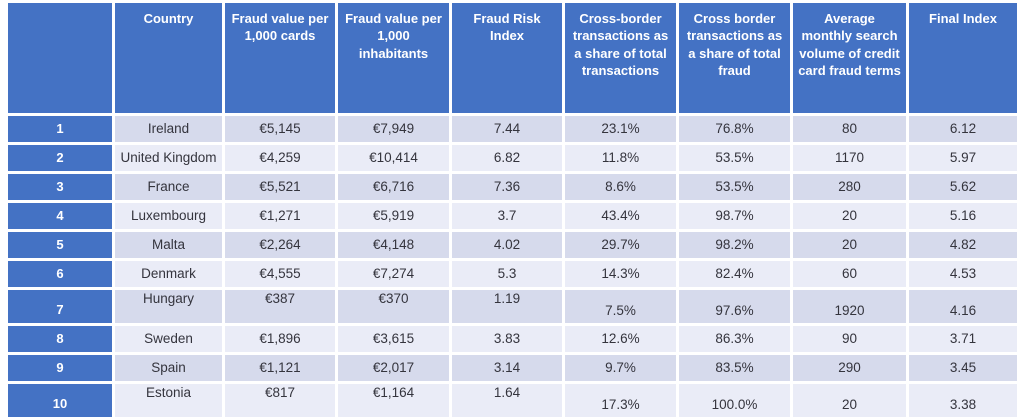  What do you see at coordinates (168, 216) in the screenshot?
I see `cell-country: Luxembourg` at bounding box center [168, 216].